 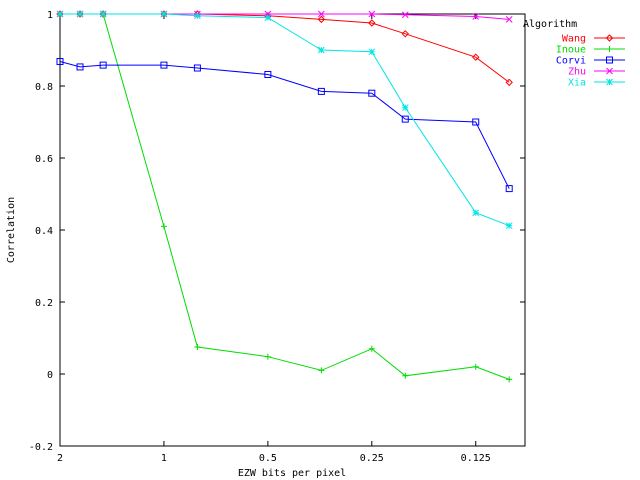 What do you see at coordinates (164, 458) in the screenshot?
I see `x-tick-label: 1` at bounding box center [164, 458].